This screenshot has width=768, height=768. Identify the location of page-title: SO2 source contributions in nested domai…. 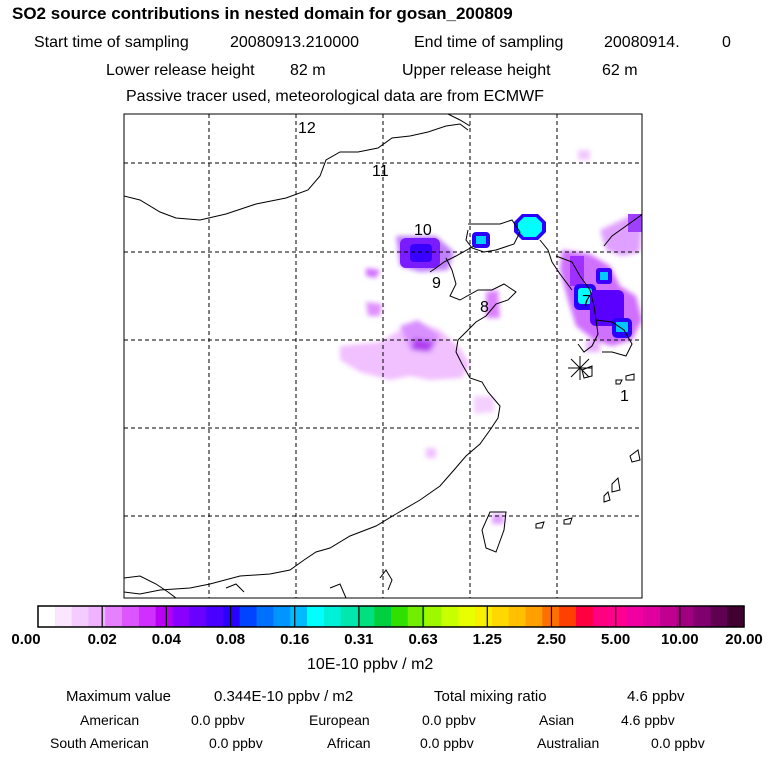
(262, 13).